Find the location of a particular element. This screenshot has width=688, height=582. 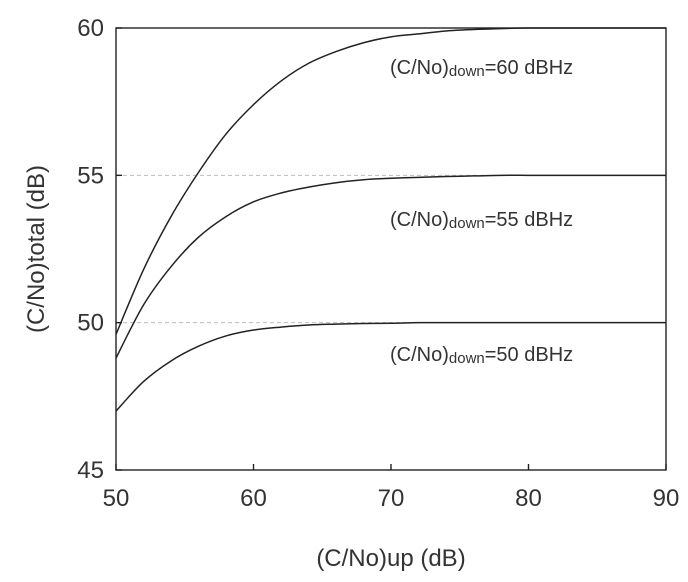

series-label-value: =60 dBHz is located at coordinates (529, 68).